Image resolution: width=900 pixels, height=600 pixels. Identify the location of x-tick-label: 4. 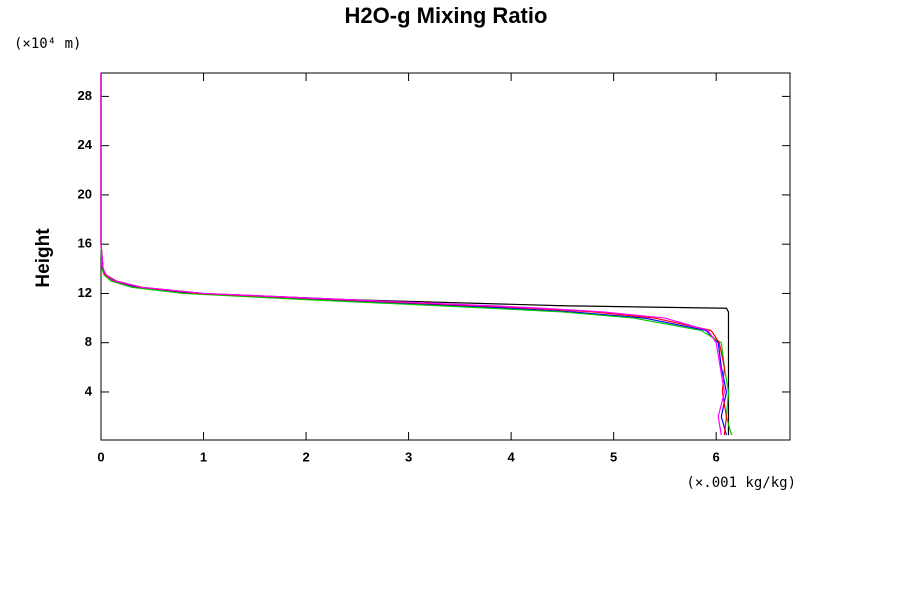
(512, 456).